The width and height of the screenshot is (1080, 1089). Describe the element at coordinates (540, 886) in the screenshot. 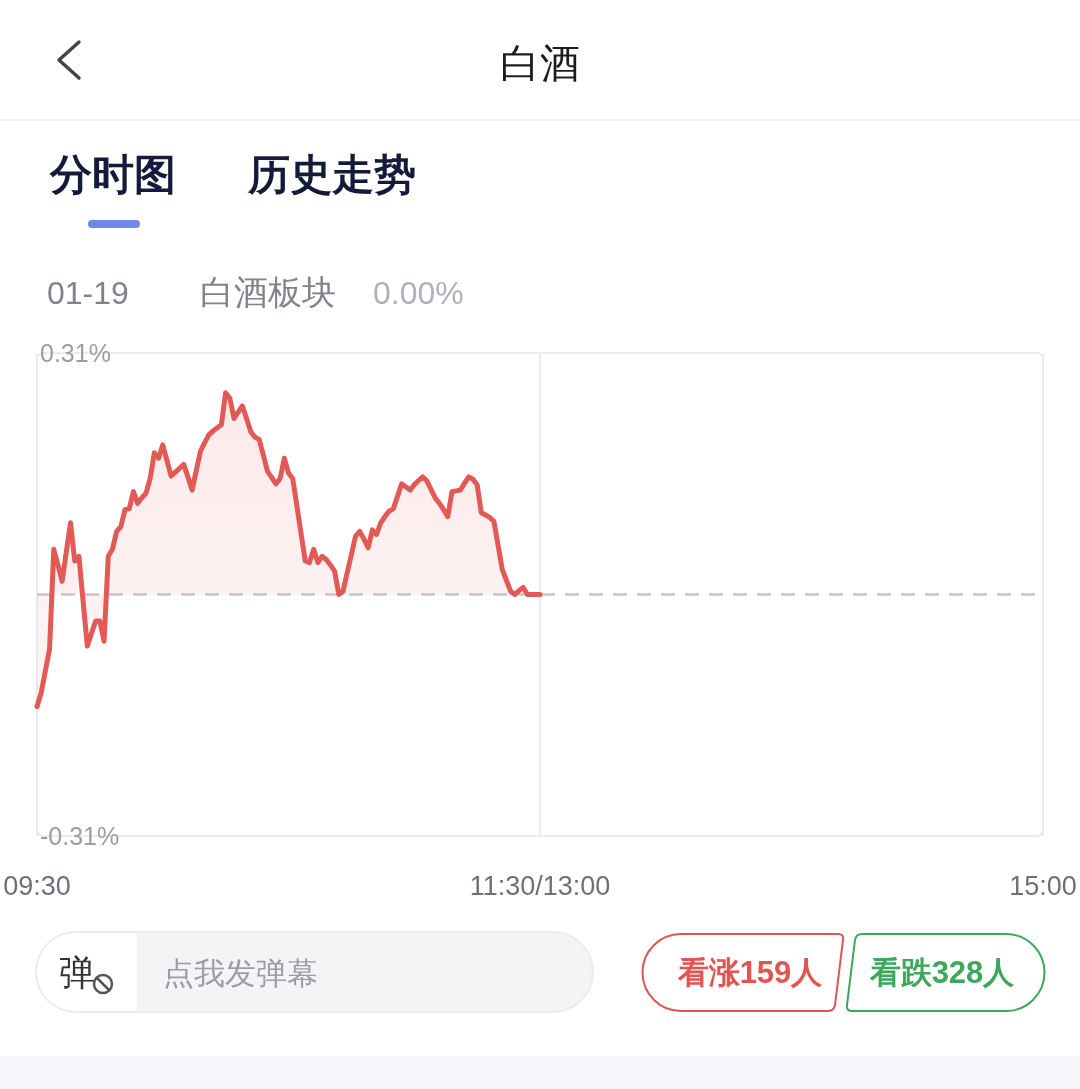

I see `x-tick-label: 11:30/13:00` at that location.